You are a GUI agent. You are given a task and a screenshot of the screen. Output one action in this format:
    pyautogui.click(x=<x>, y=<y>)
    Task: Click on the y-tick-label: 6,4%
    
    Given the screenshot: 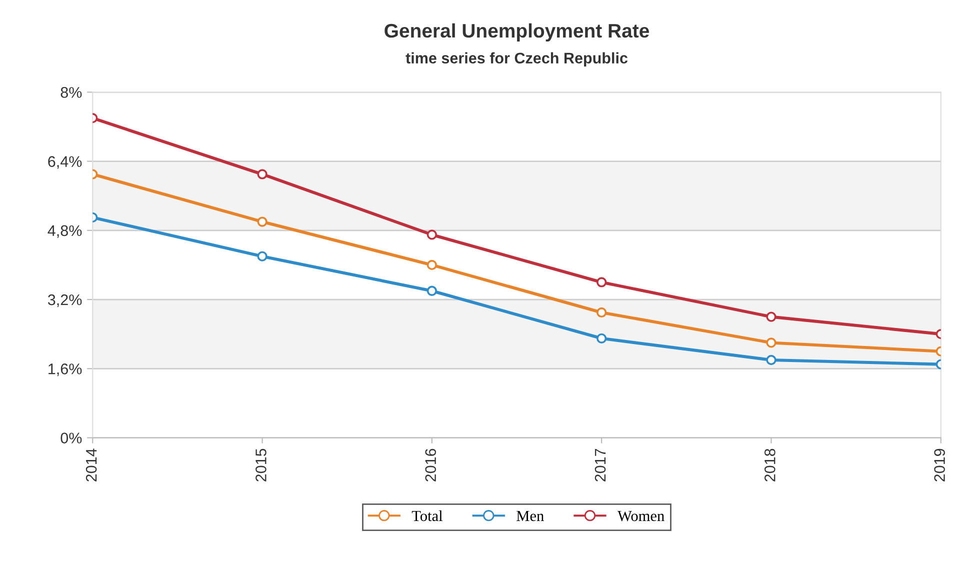 What is the action you would take?
    pyautogui.click(x=65, y=162)
    